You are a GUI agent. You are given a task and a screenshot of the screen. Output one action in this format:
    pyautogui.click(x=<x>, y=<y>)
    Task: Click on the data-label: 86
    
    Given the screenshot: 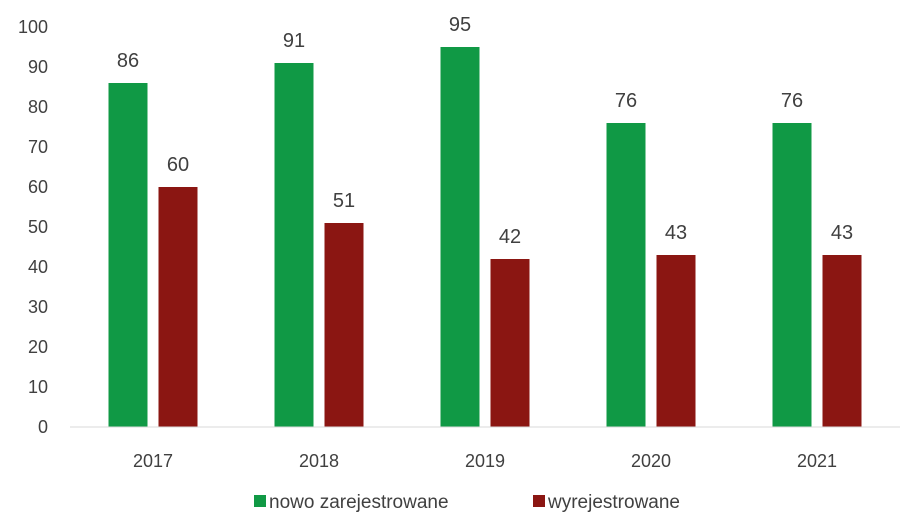 What is the action you would take?
    pyautogui.click(x=128, y=61)
    